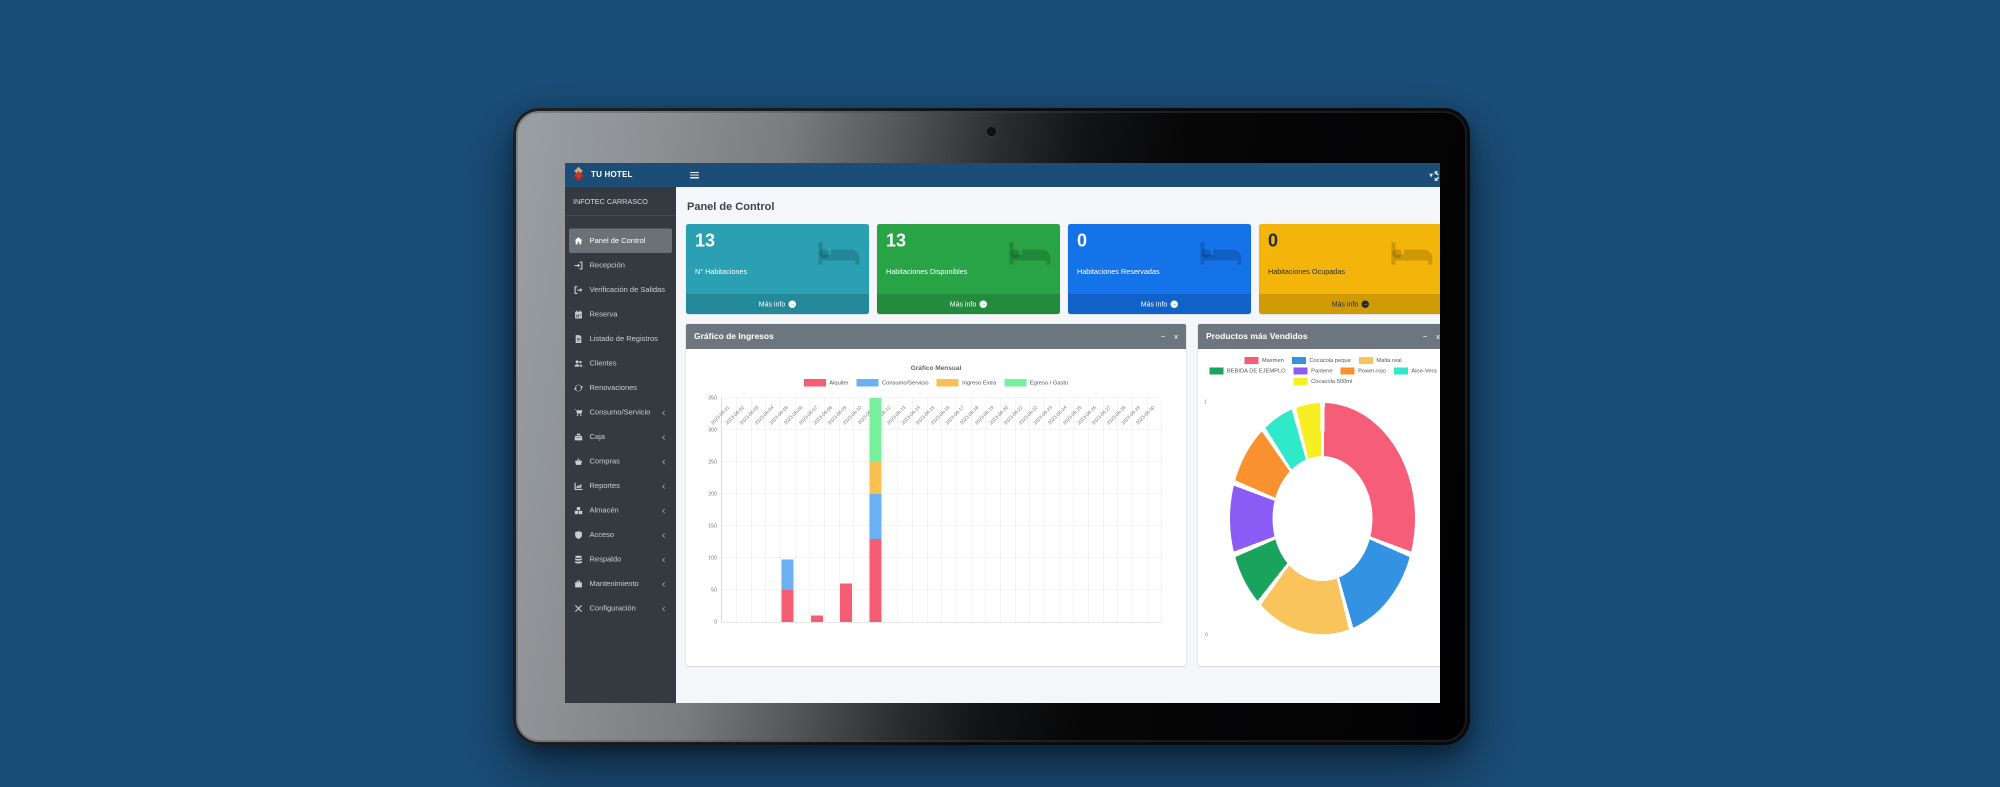 This screenshot has height=787, width=2000. Describe the element at coordinates (605, 559) in the screenshot. I see `sidebar-item-label: Respaldo` at that location.